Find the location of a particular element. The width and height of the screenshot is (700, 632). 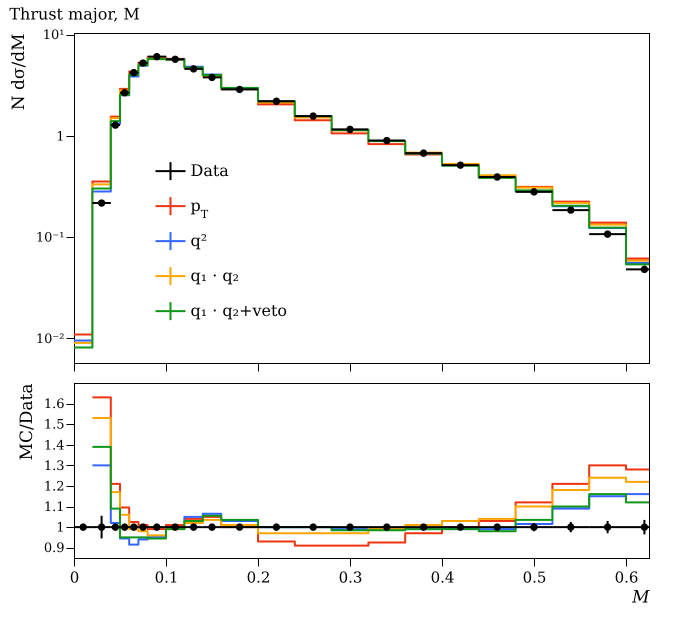

x-tick-label: 0.5 is located at coordinates (534, 577).